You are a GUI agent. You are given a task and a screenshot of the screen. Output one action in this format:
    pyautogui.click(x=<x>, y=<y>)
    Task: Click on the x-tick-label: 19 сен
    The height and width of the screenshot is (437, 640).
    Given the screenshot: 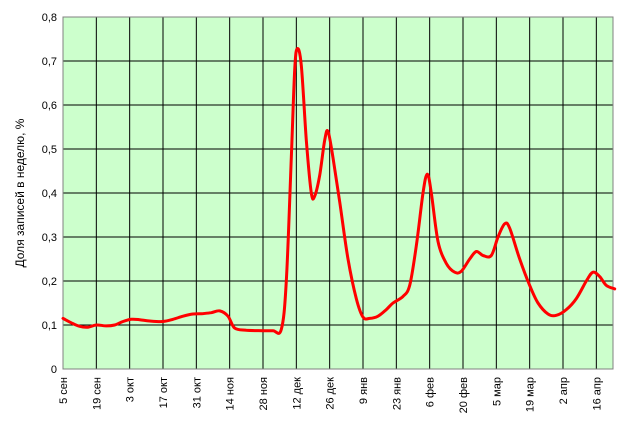 What is the action you would take?
    pyautogui.click(x=97, y=393)
    